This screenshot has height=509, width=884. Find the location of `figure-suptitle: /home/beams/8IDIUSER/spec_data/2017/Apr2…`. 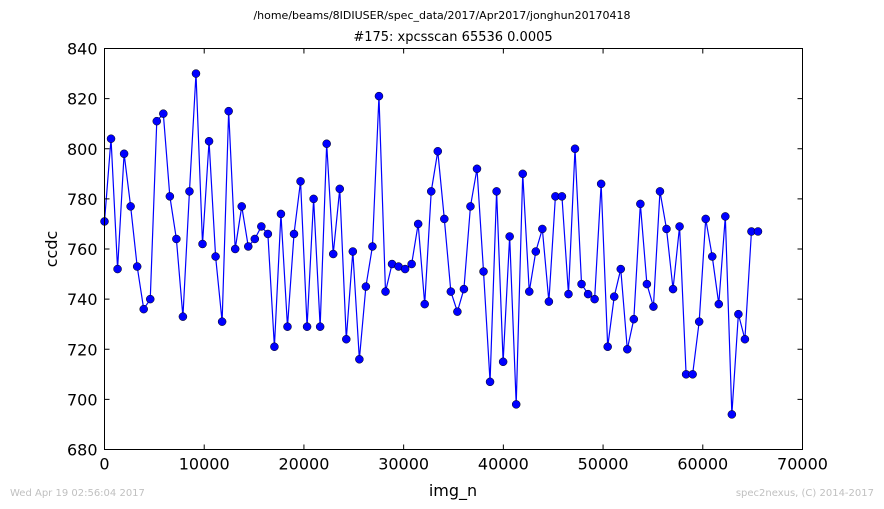

figure-suptitle: /home/beams/8IDIUSER/spec_data/2017/Apr2… is located at coordinates (442, 15).